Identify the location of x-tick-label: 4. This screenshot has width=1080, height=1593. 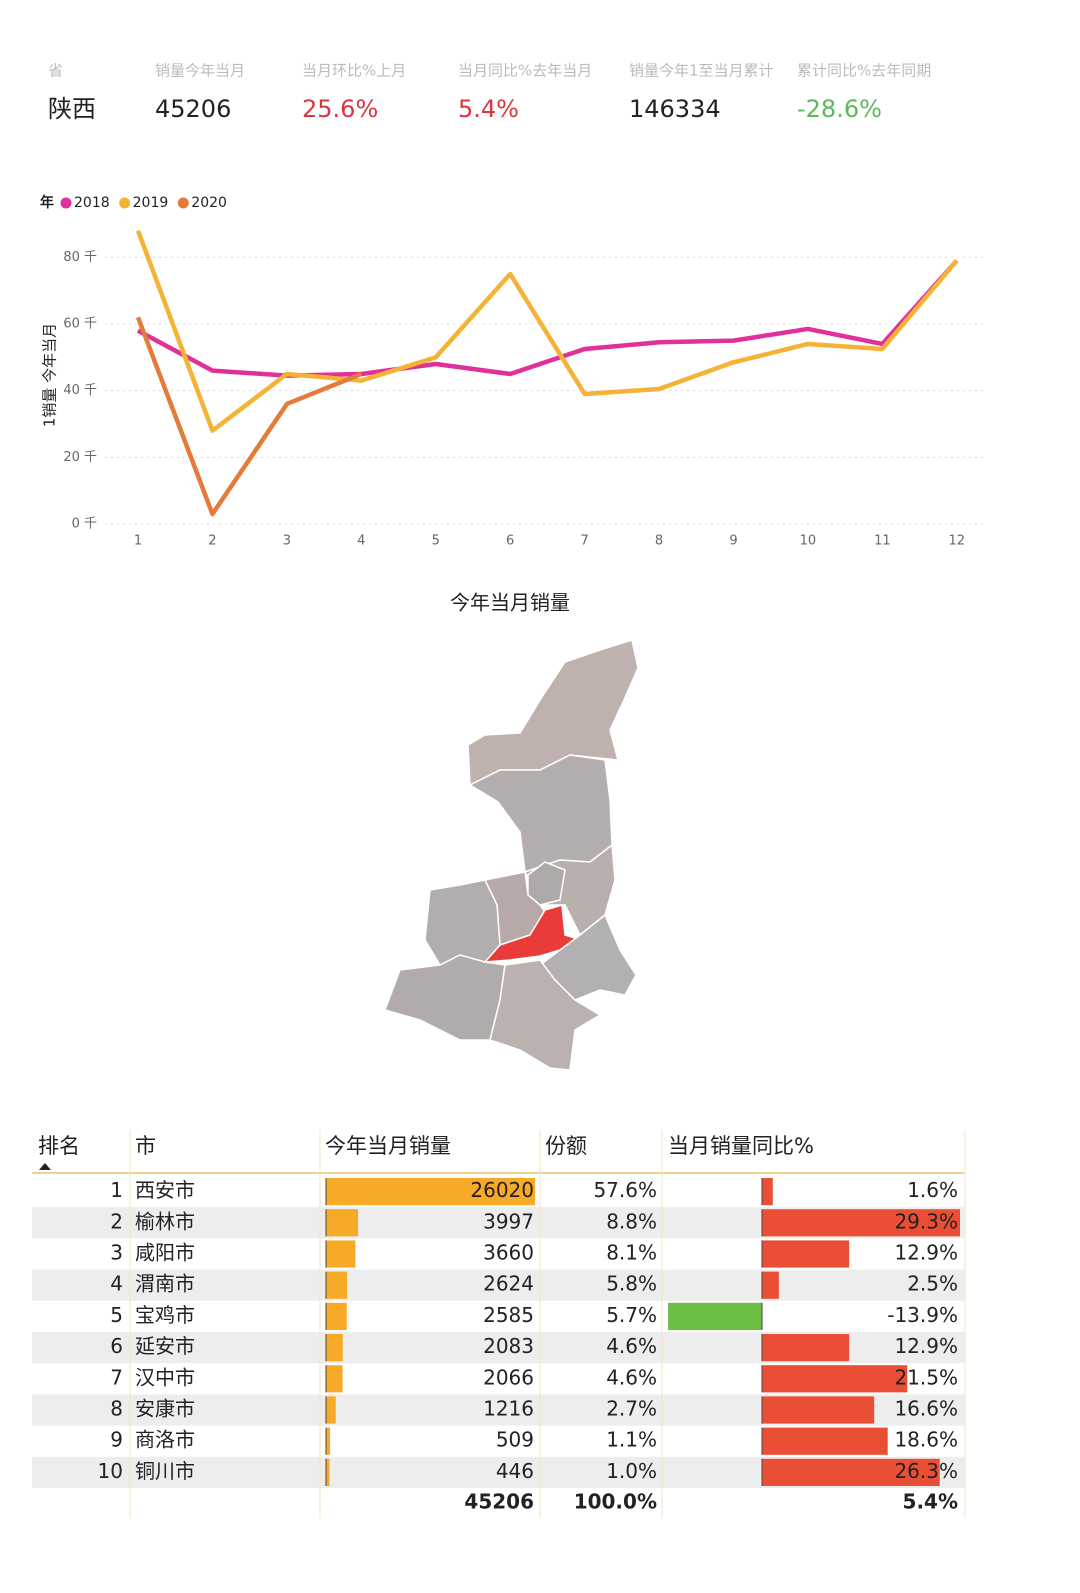
(361, 541).